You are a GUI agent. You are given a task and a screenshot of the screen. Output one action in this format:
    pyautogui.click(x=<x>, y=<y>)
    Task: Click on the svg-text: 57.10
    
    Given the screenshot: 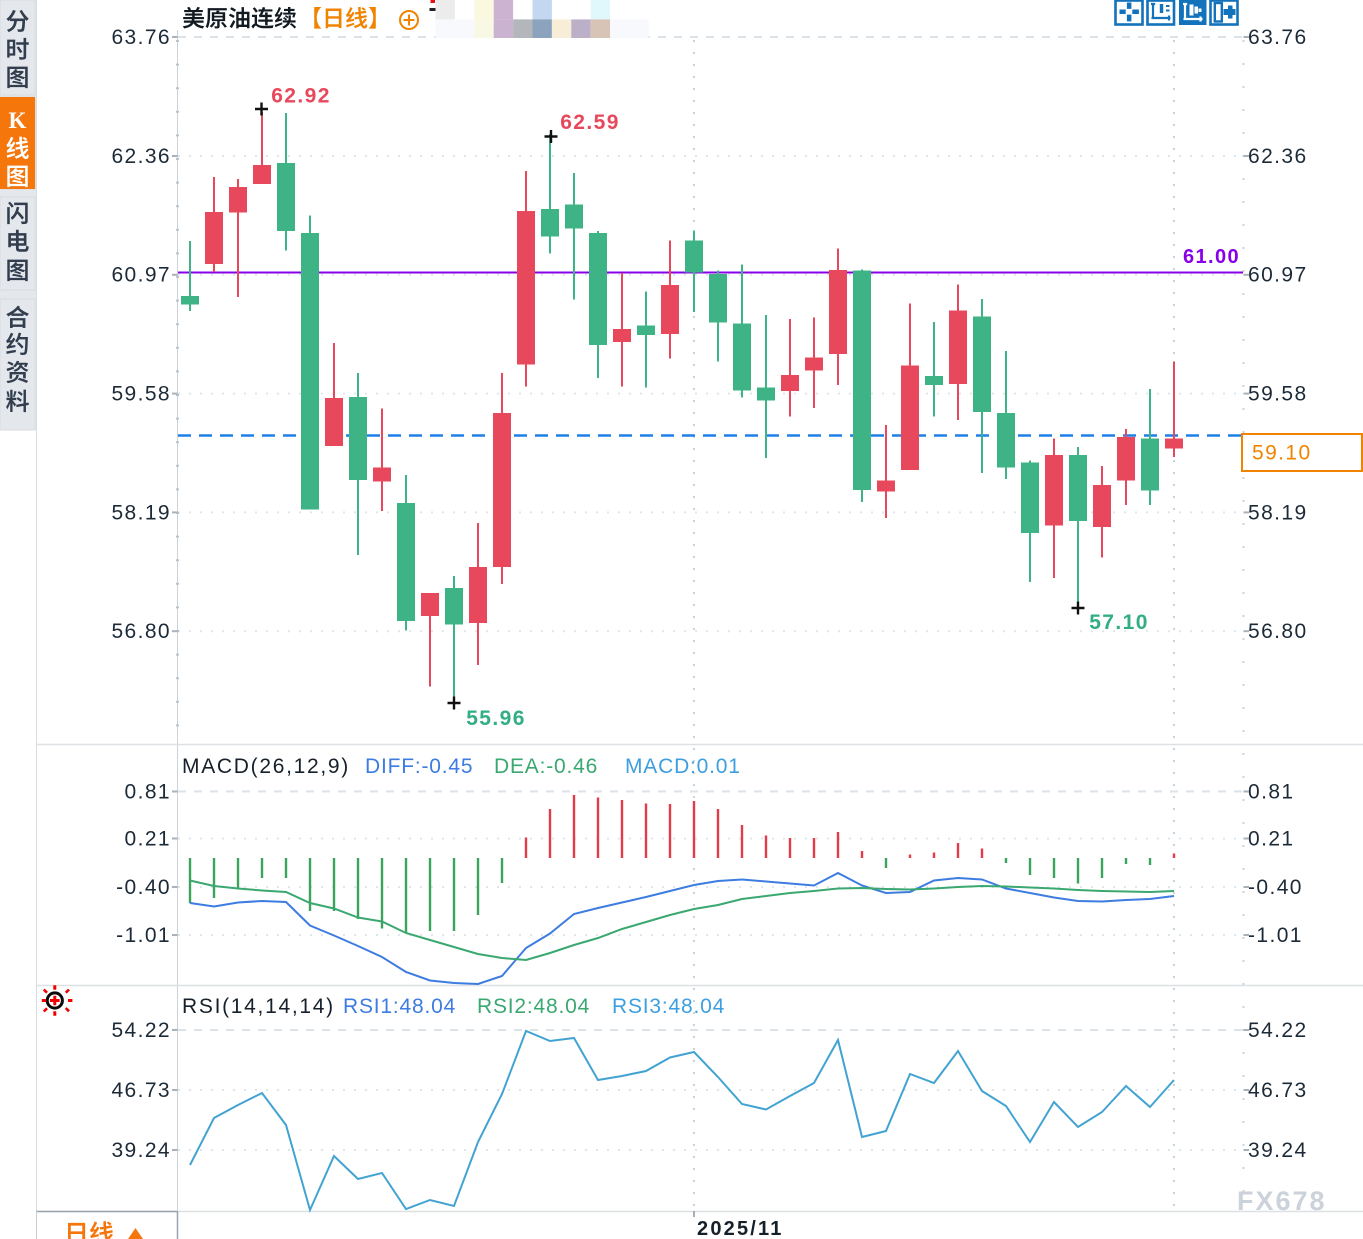 What is the action you would take?
    pyautogui.click(x=1119, y=622)
    